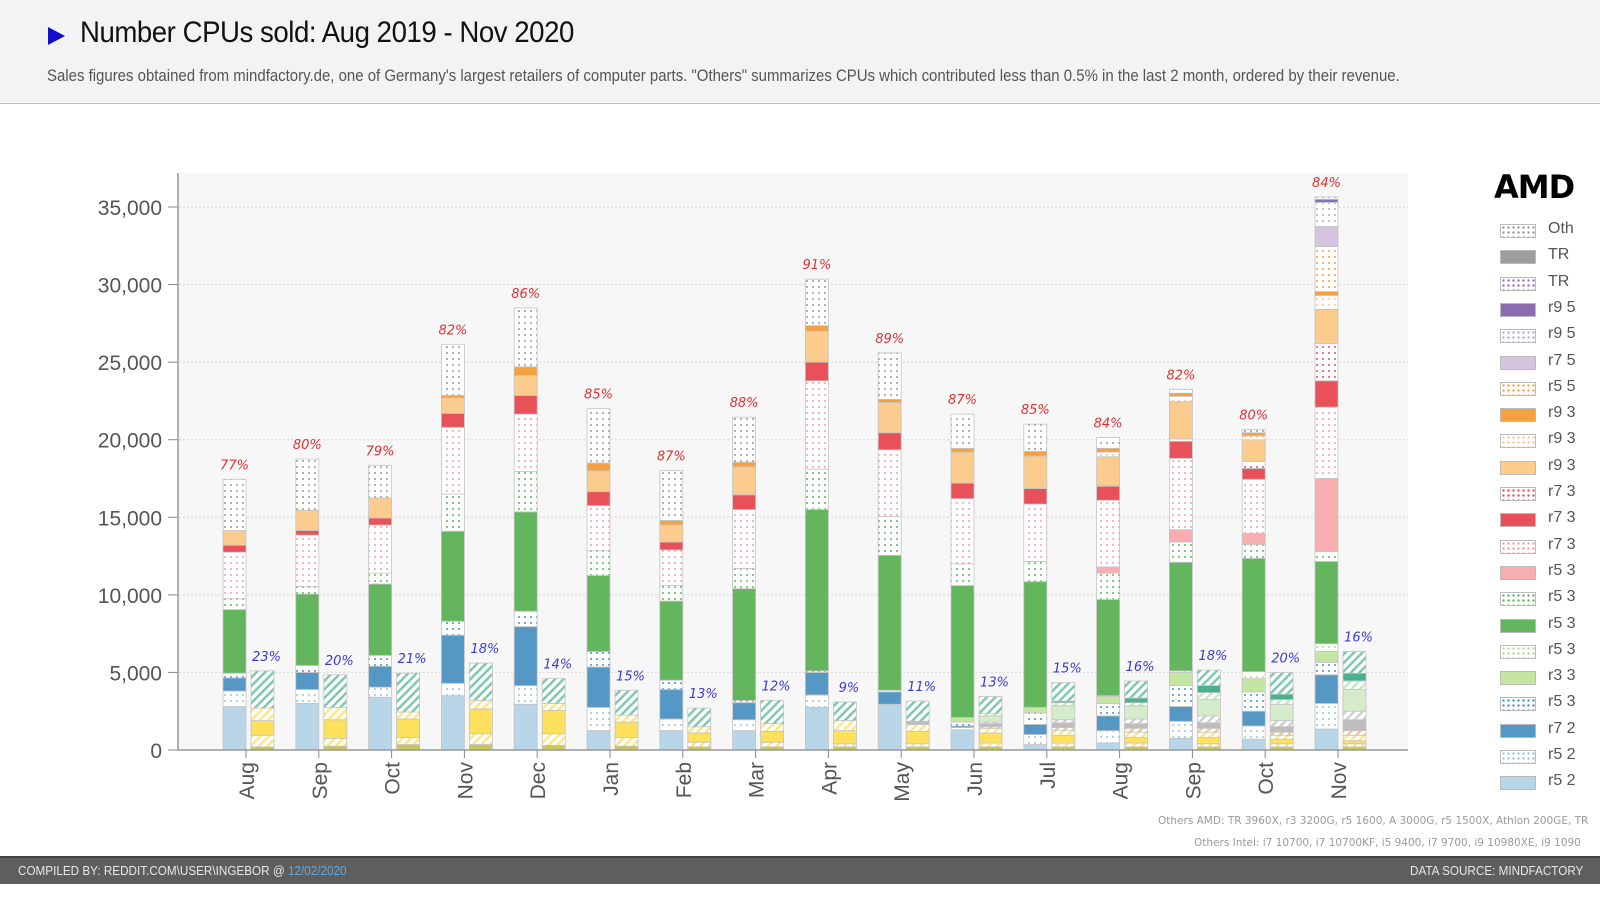 The image size is (1600, 900). I want to click on compiled-by: COMPILED BY: REDDIT.COM\USER\INGEBOR @, so click(153, 870).